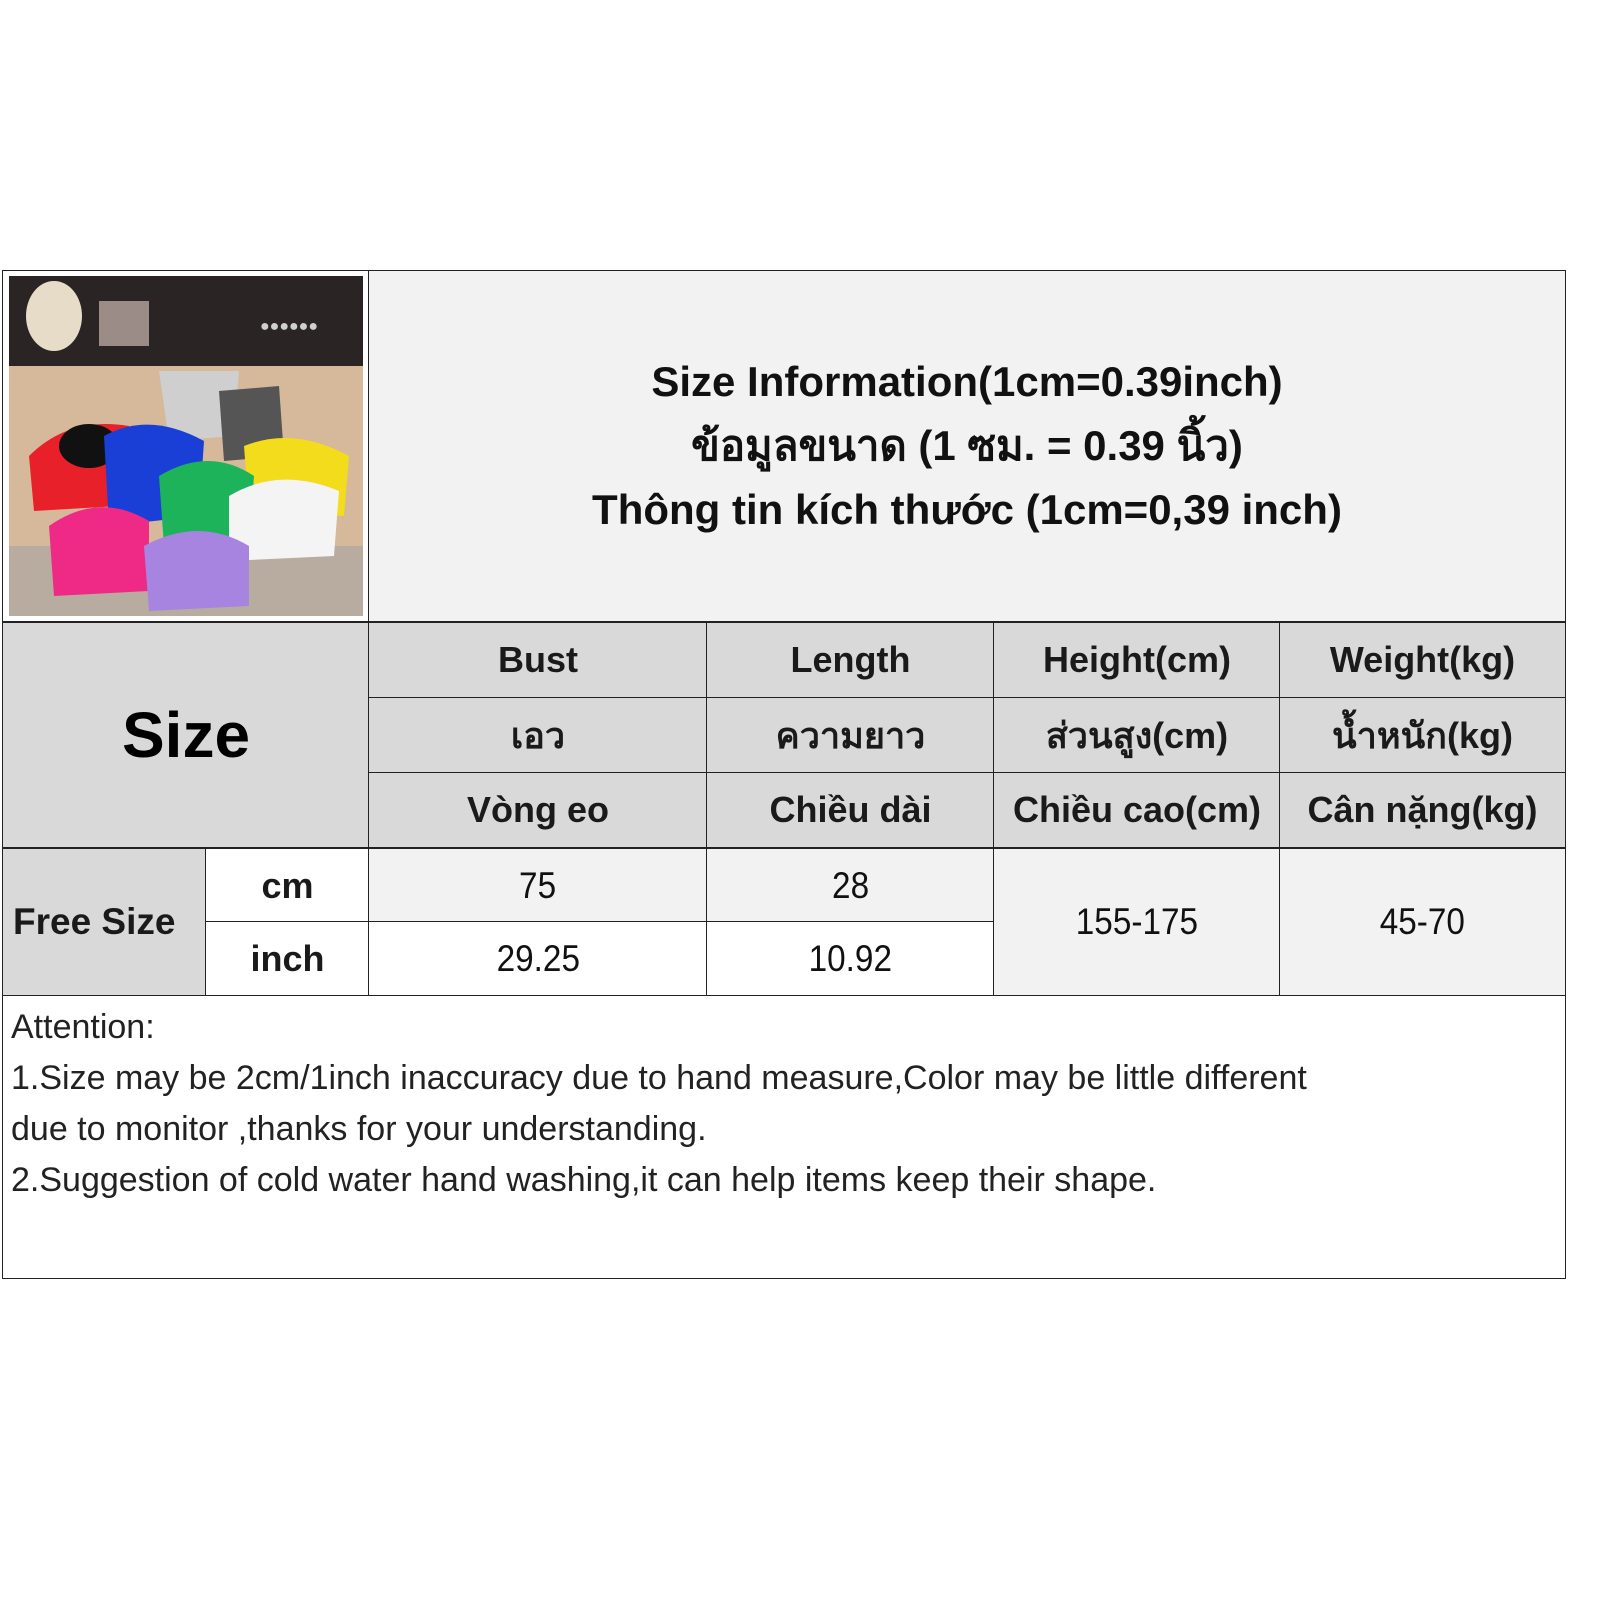 This screenshot has height=1600, width=1600. I want to click on length-cm: 28, so click(850, 885).